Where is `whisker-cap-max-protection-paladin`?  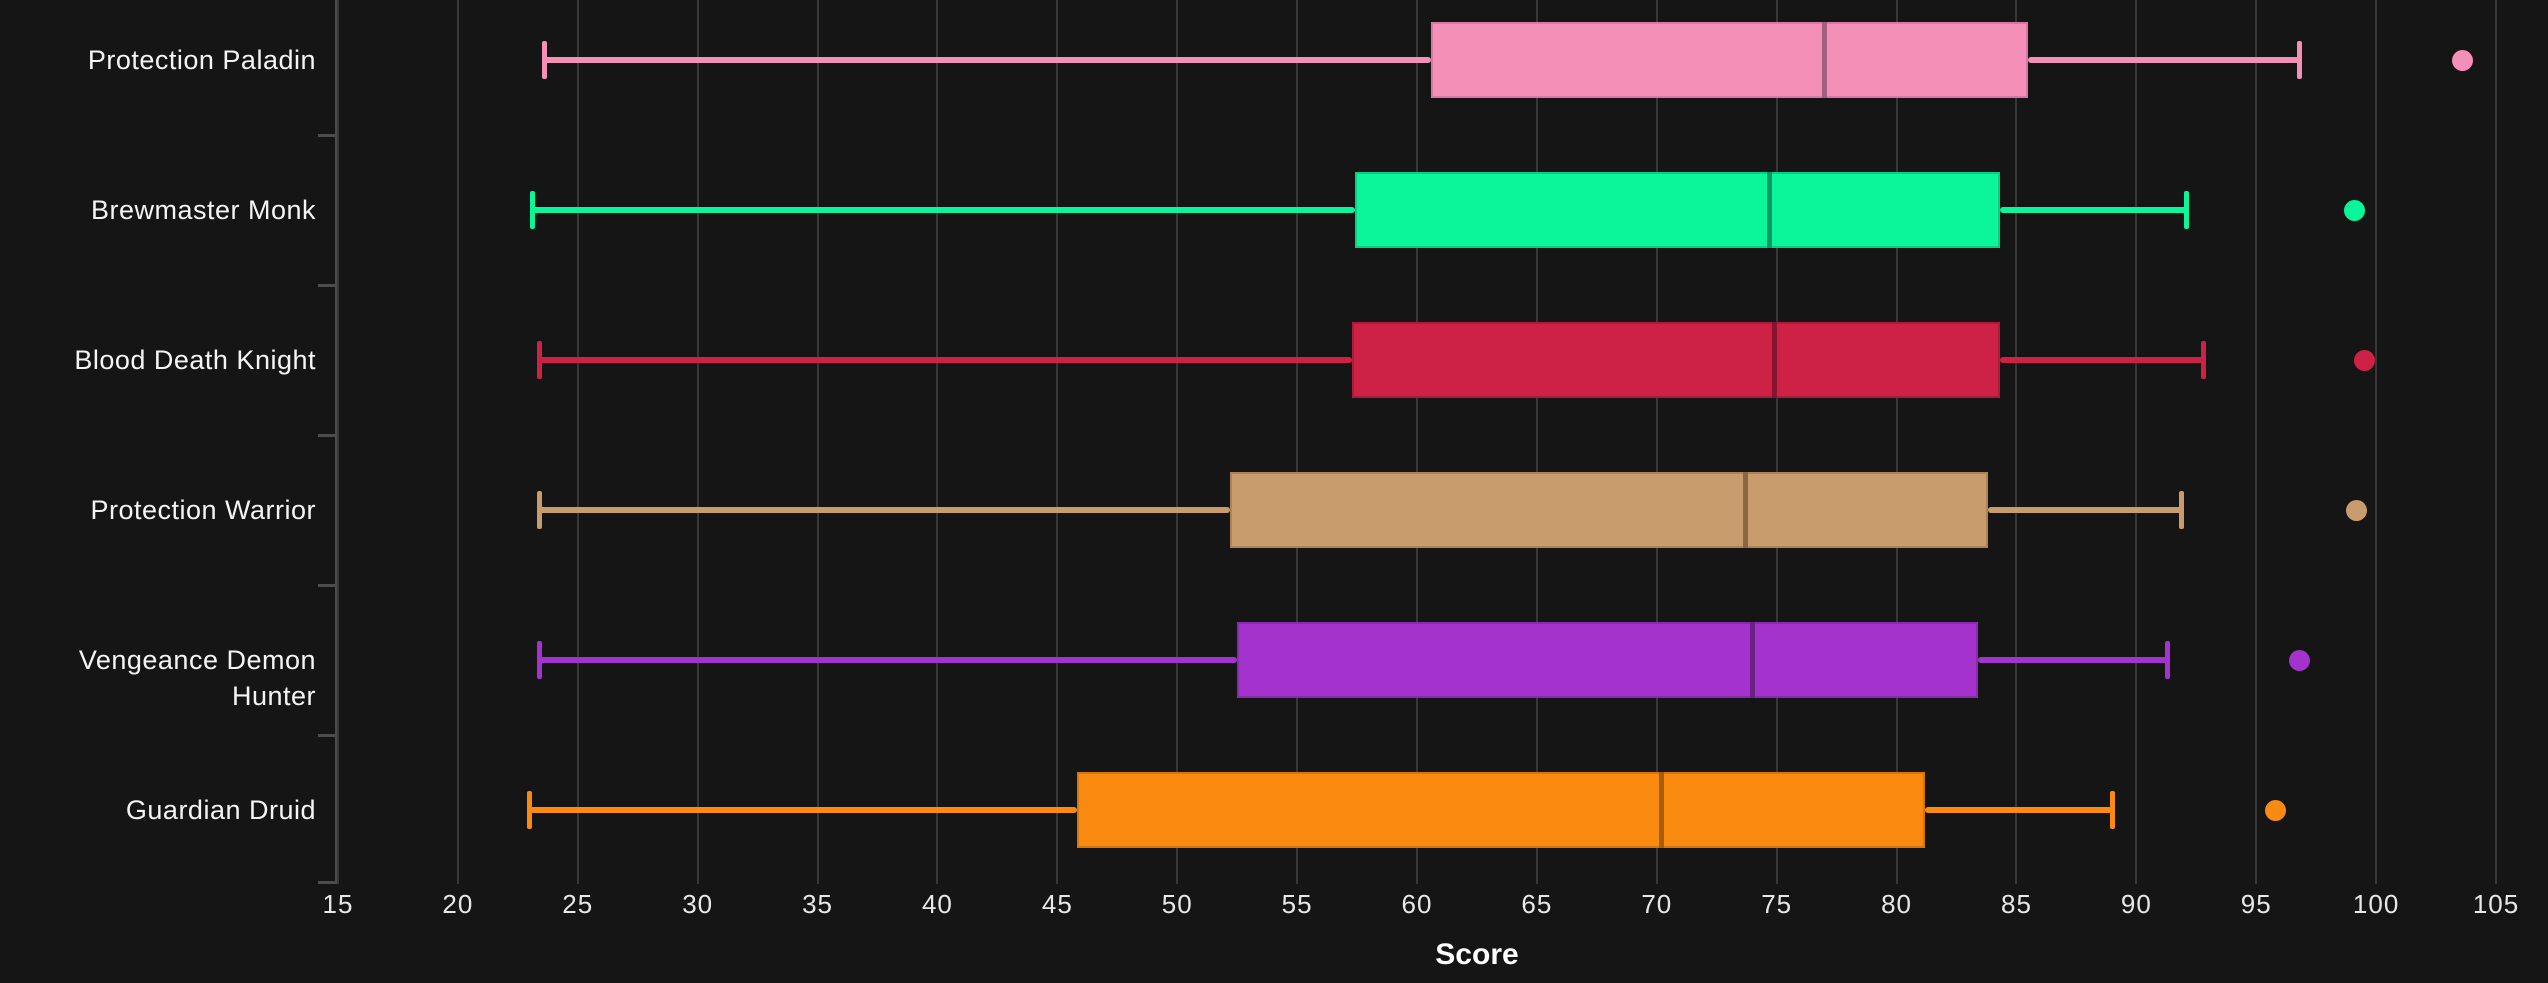 whisker-cap-max-protection-paladin is located at coordinates (2299, 60).